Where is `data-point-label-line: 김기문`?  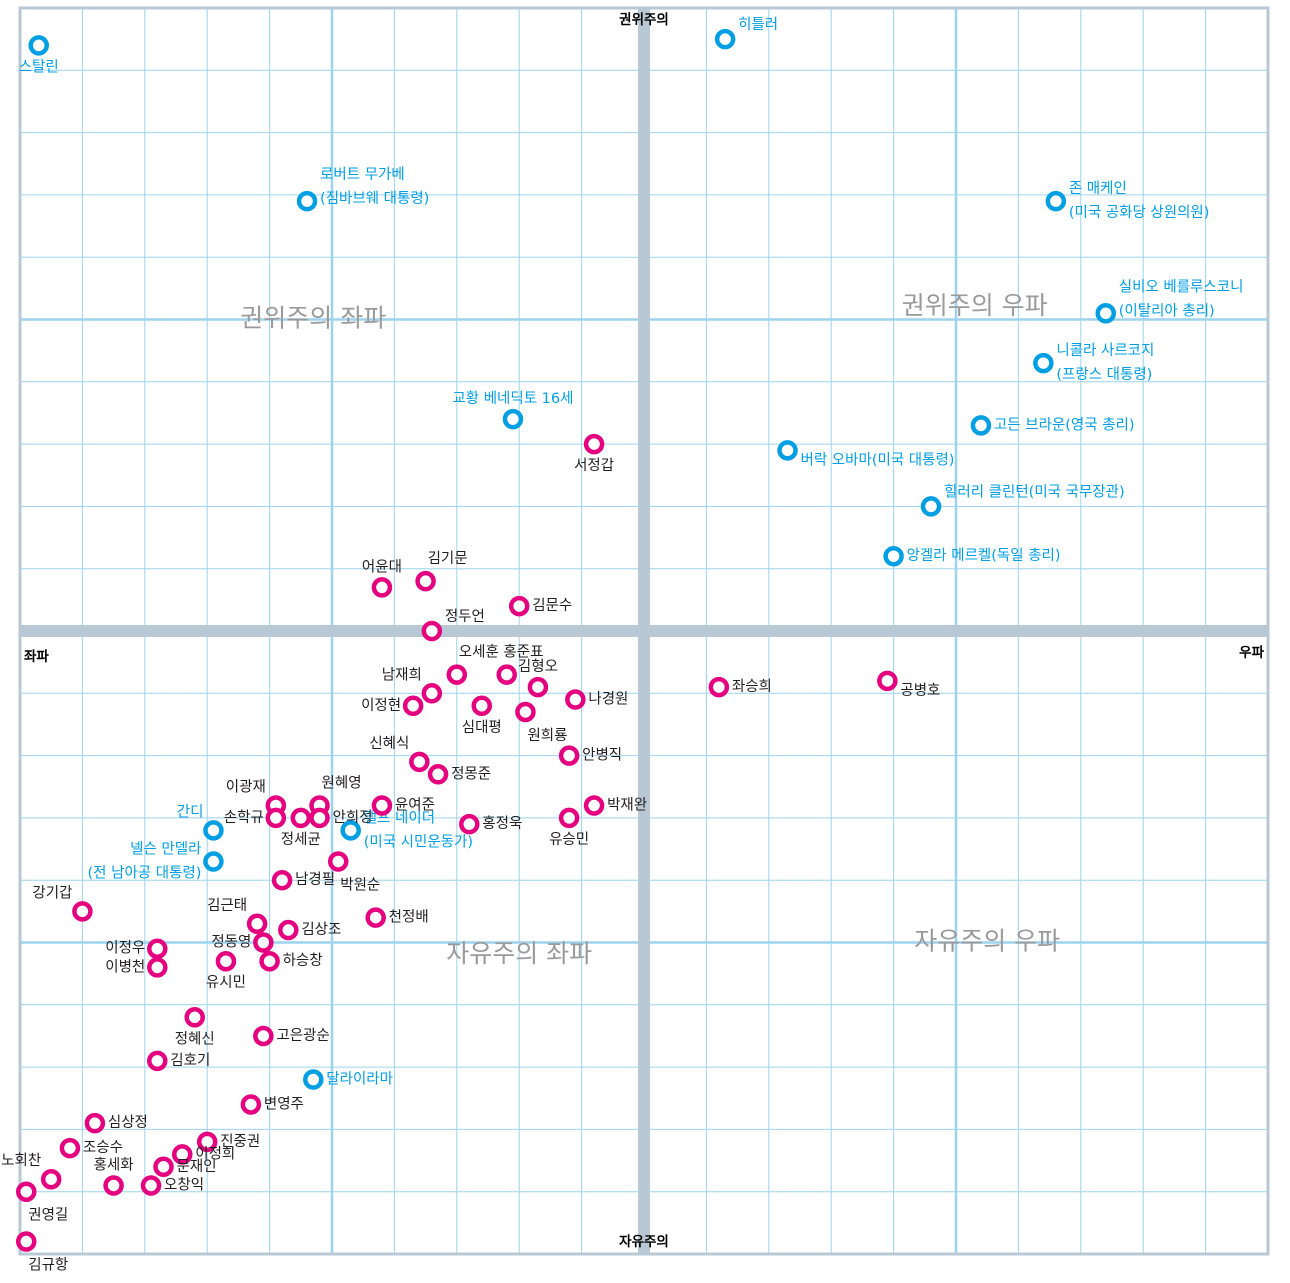
data-point-label-line: 김기문 is located at coordinates (448, 558).